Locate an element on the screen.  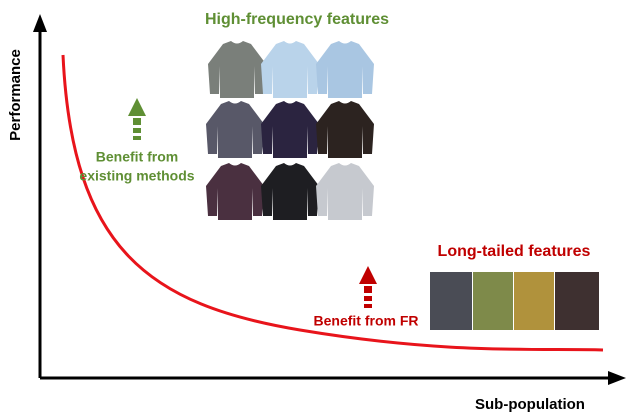
shirt-grid is located at coordinates (290, 130).